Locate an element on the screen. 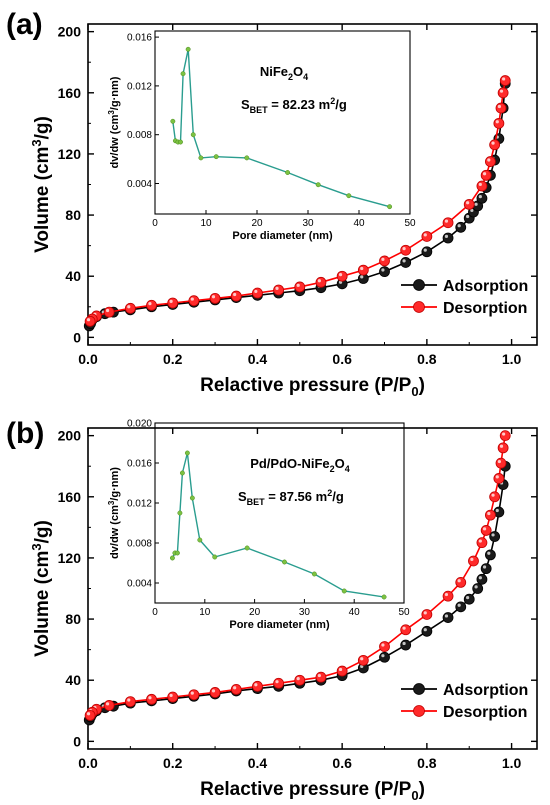 This screenshot has width=550, height=805. y-tick-label: 120 is located at coordinates (70, 558).